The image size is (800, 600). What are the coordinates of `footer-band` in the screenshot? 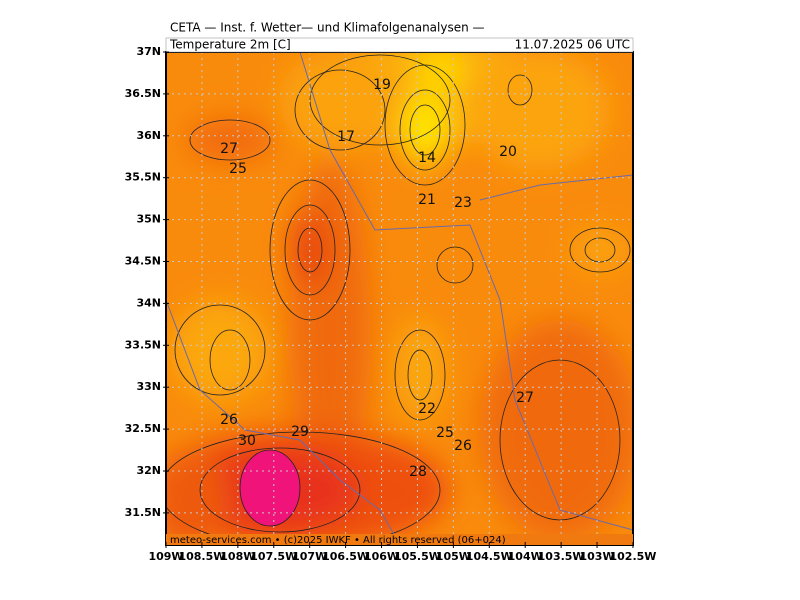 It's located at (399, 539).